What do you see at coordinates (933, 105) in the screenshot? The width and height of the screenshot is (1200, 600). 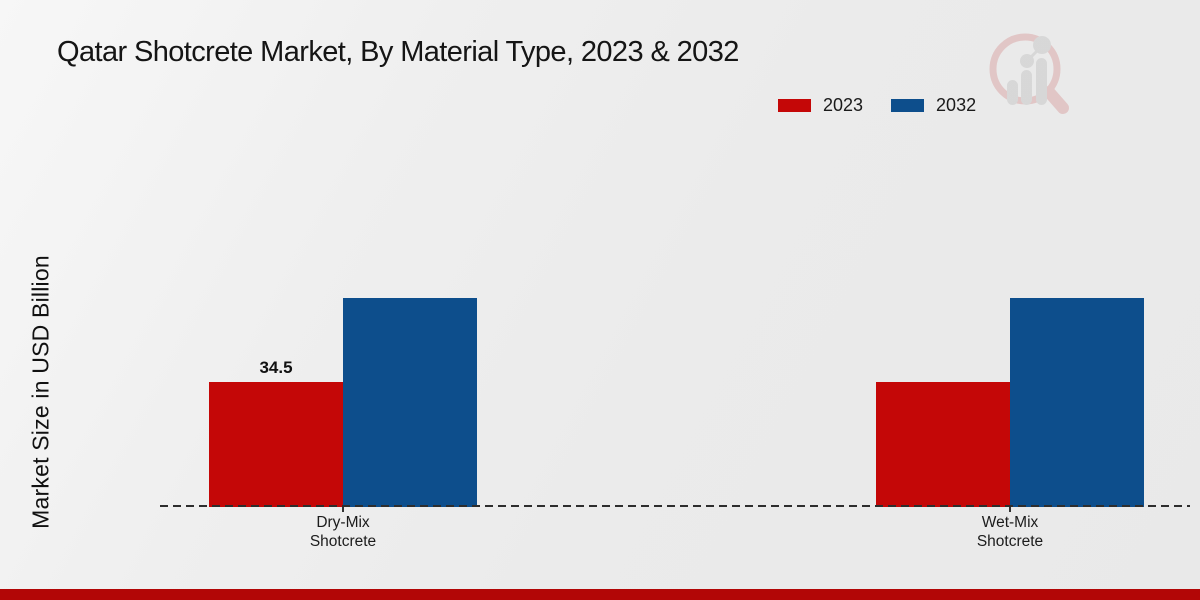 I see `legend-item-2032: 2032` at bounding box center [933, 105].